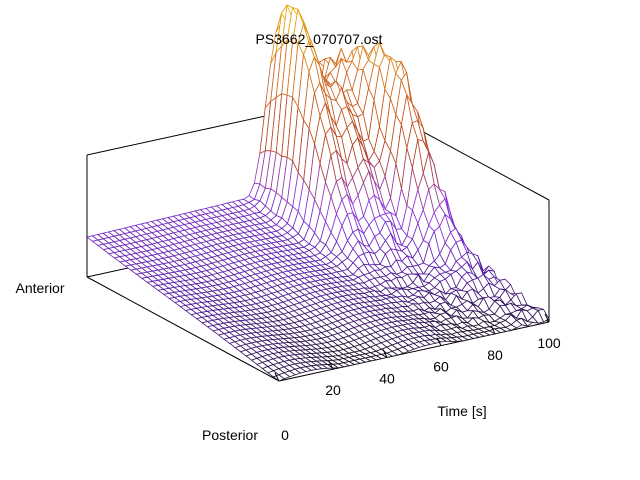 This screenshot has height=480, width=640. I want to click on y-axis-label-front: Posterior, so click(230, 435).